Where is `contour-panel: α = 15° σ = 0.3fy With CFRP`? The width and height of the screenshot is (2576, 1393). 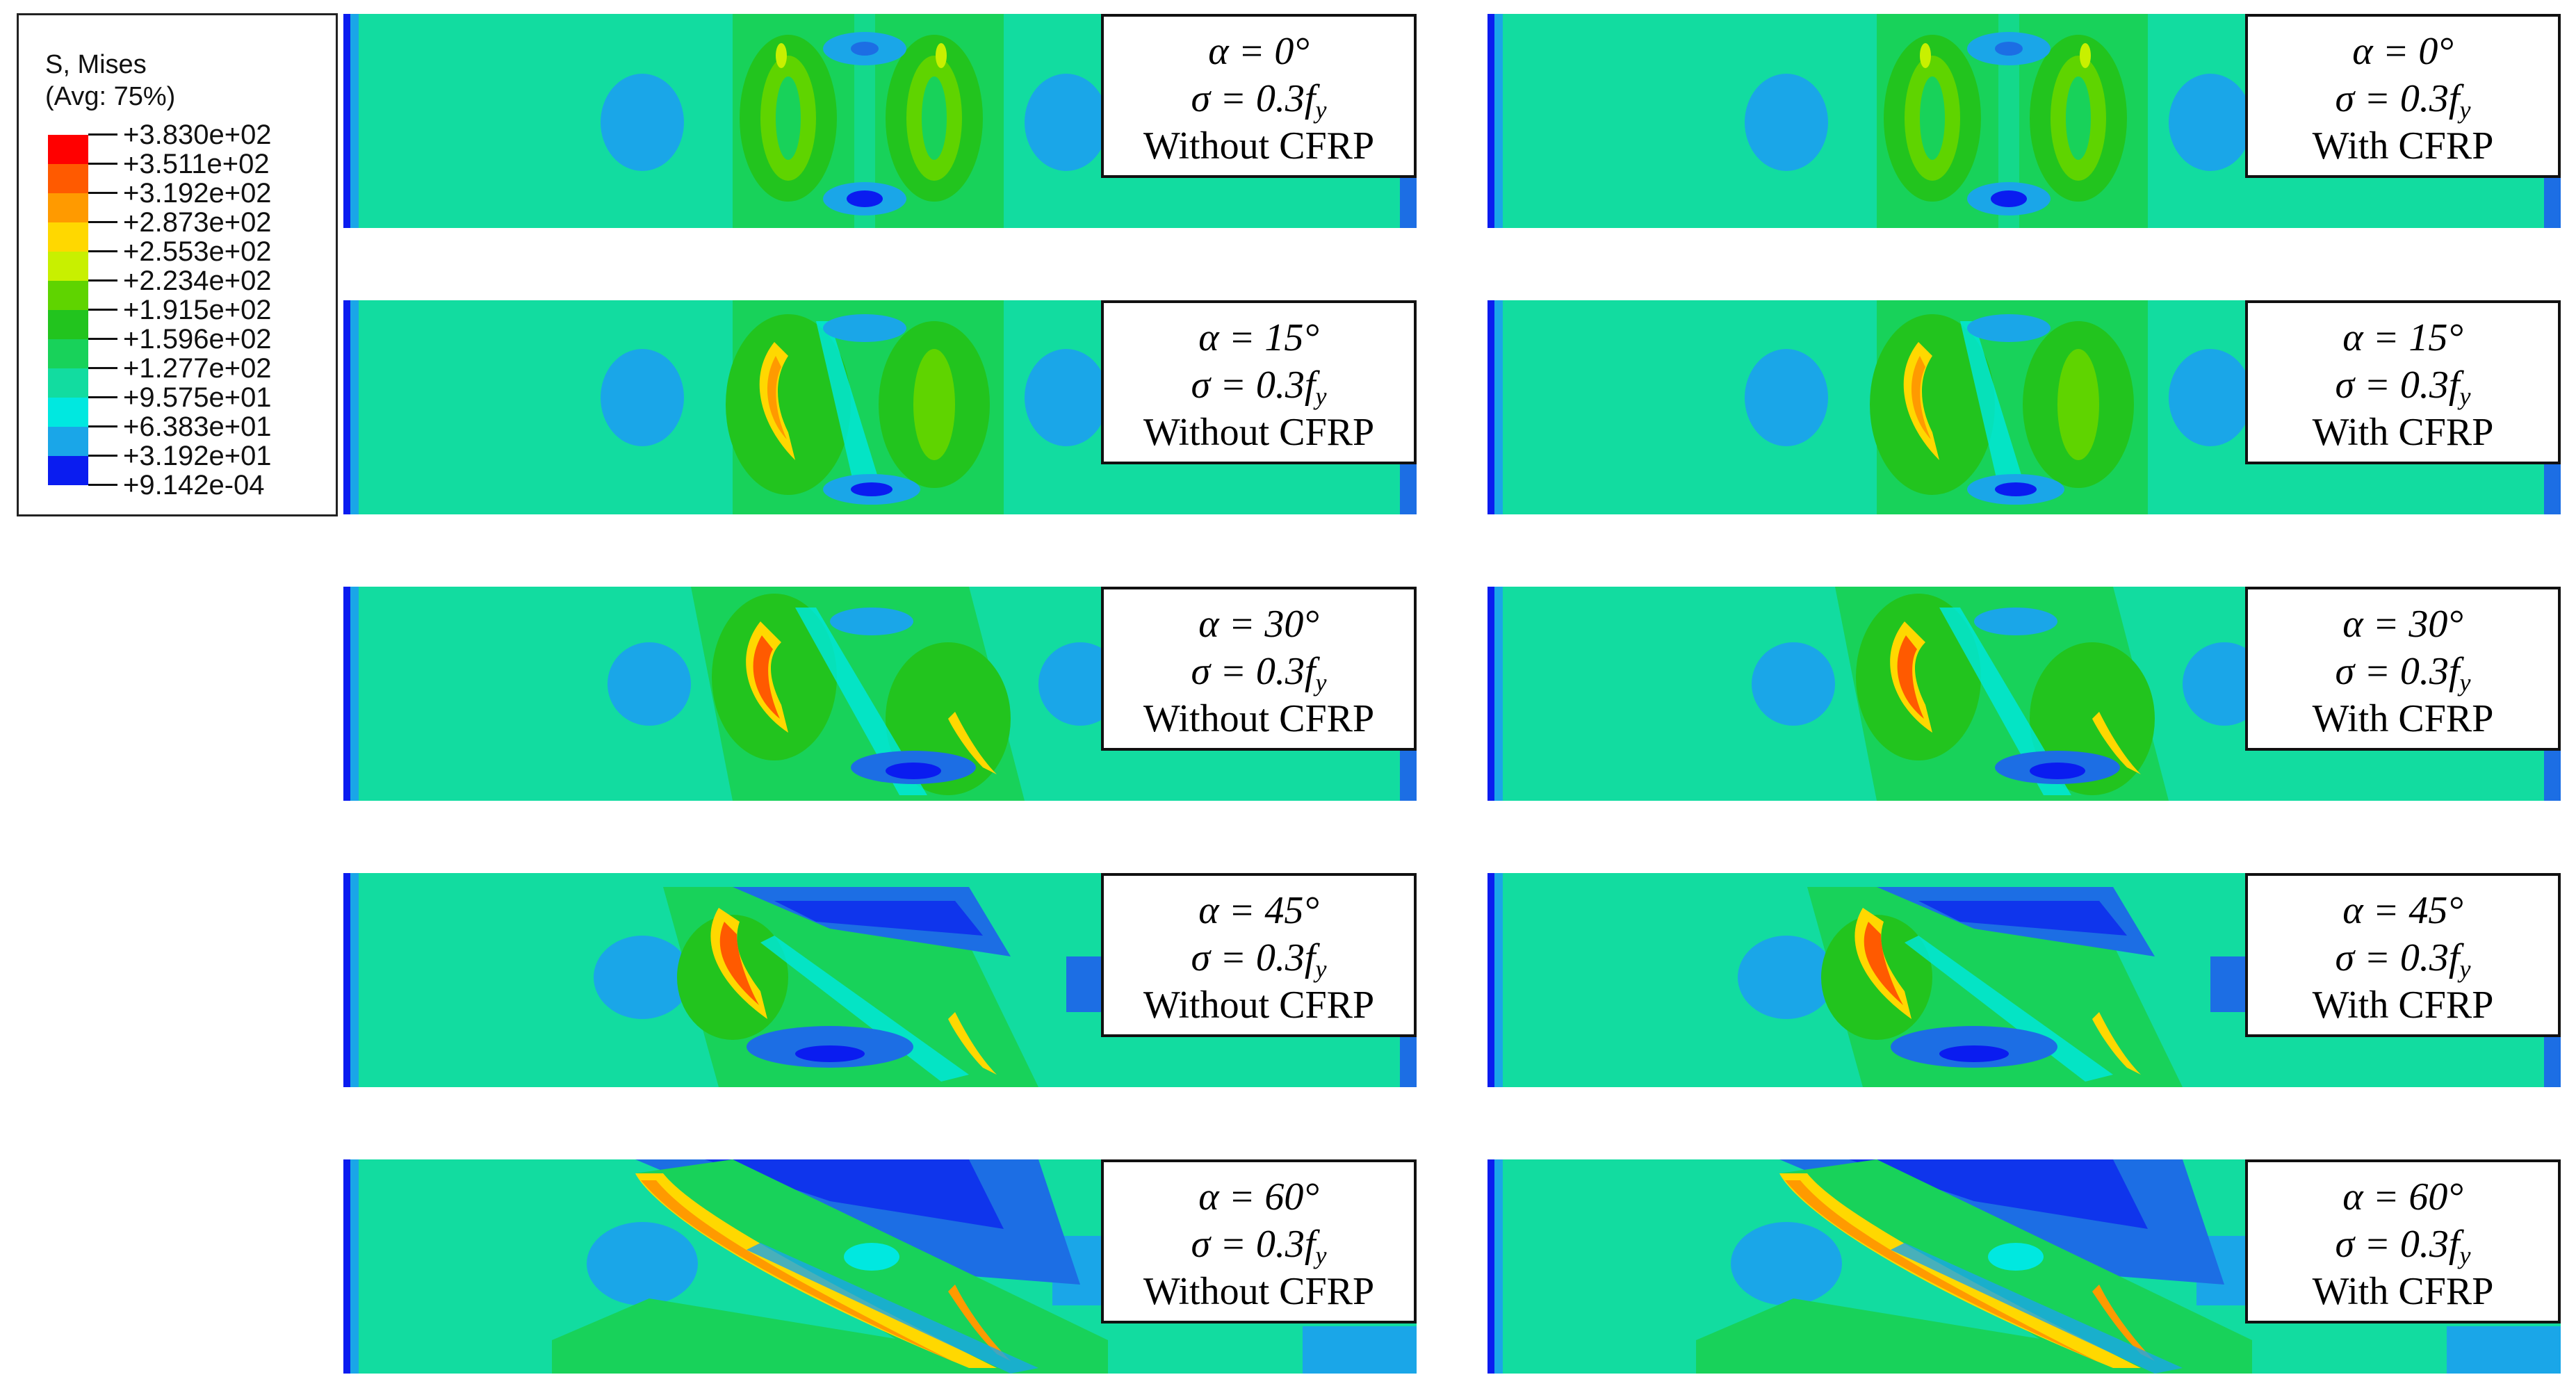 contour-panel: α = 15° σ = 0.3fy With CFRP is located at coordinates (2024, 407).